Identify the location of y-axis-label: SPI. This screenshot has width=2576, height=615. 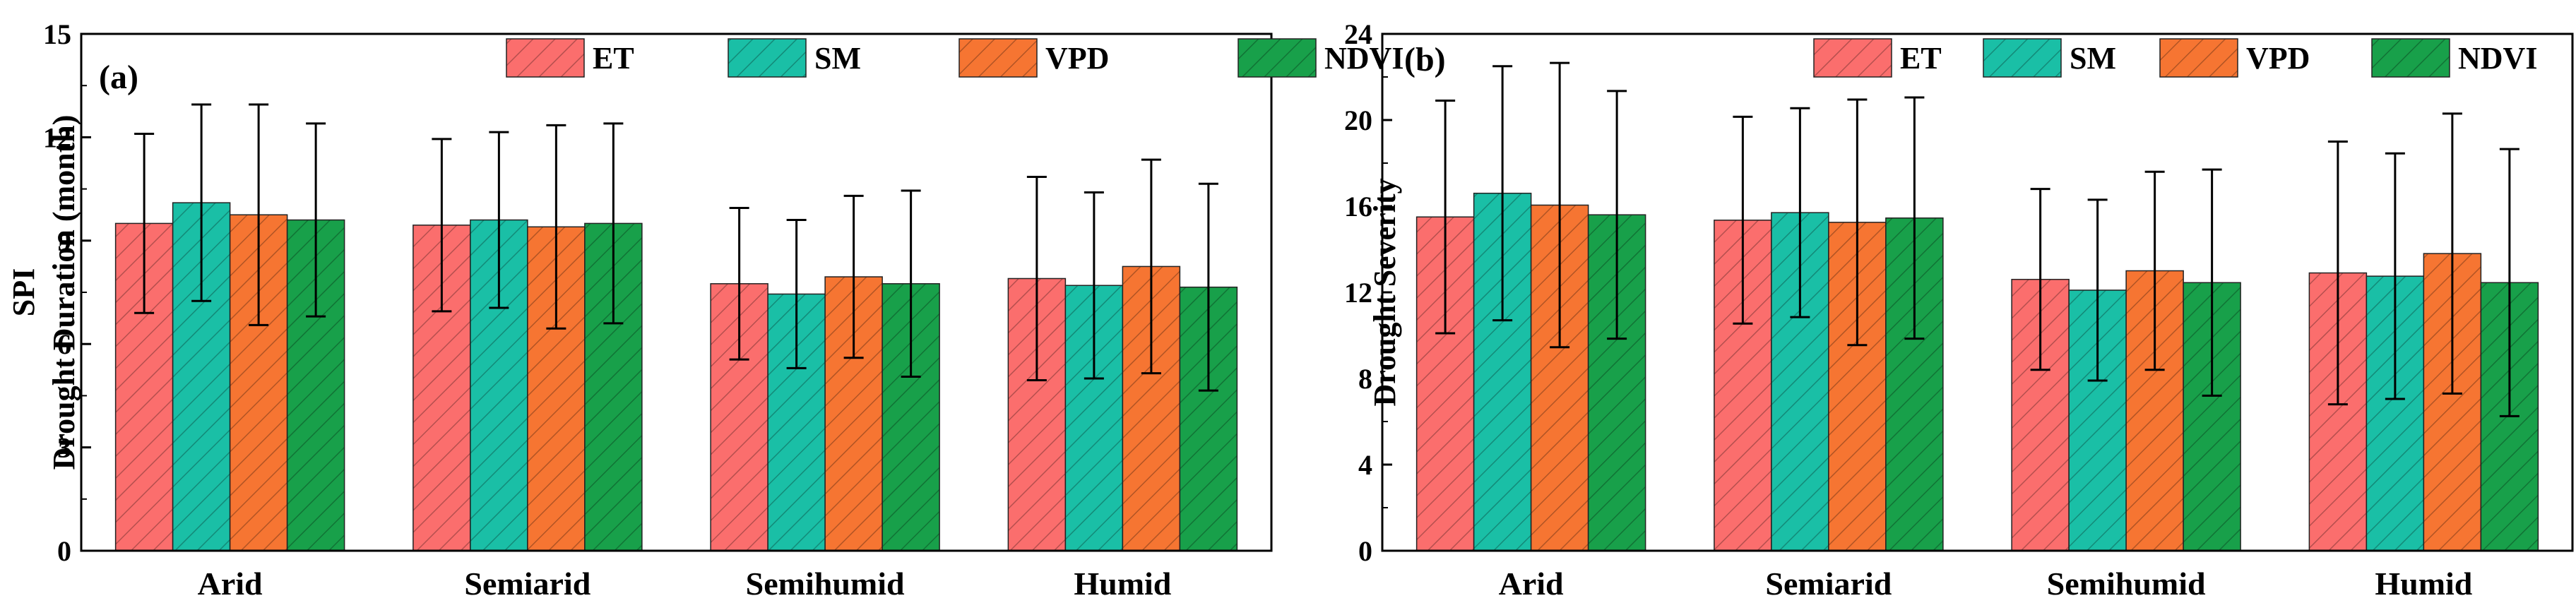
(23, 292).